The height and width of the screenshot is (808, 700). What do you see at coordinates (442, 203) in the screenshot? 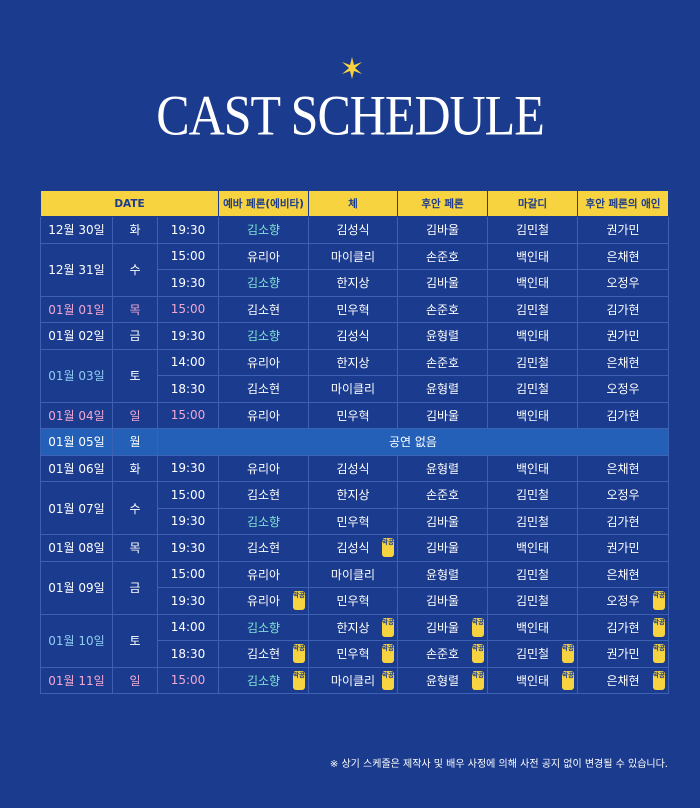
I see `column-header: 후안 페론` at bounding box center [442, 203].